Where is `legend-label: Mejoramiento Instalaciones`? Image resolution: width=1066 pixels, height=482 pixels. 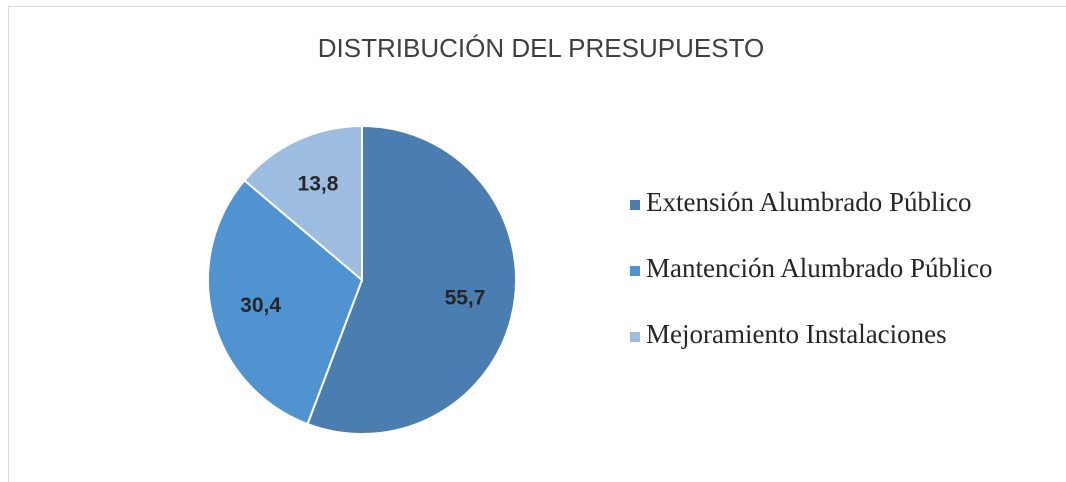 legend-label: Mejoramiento Instalaciones is located at coordinates (796, 334).